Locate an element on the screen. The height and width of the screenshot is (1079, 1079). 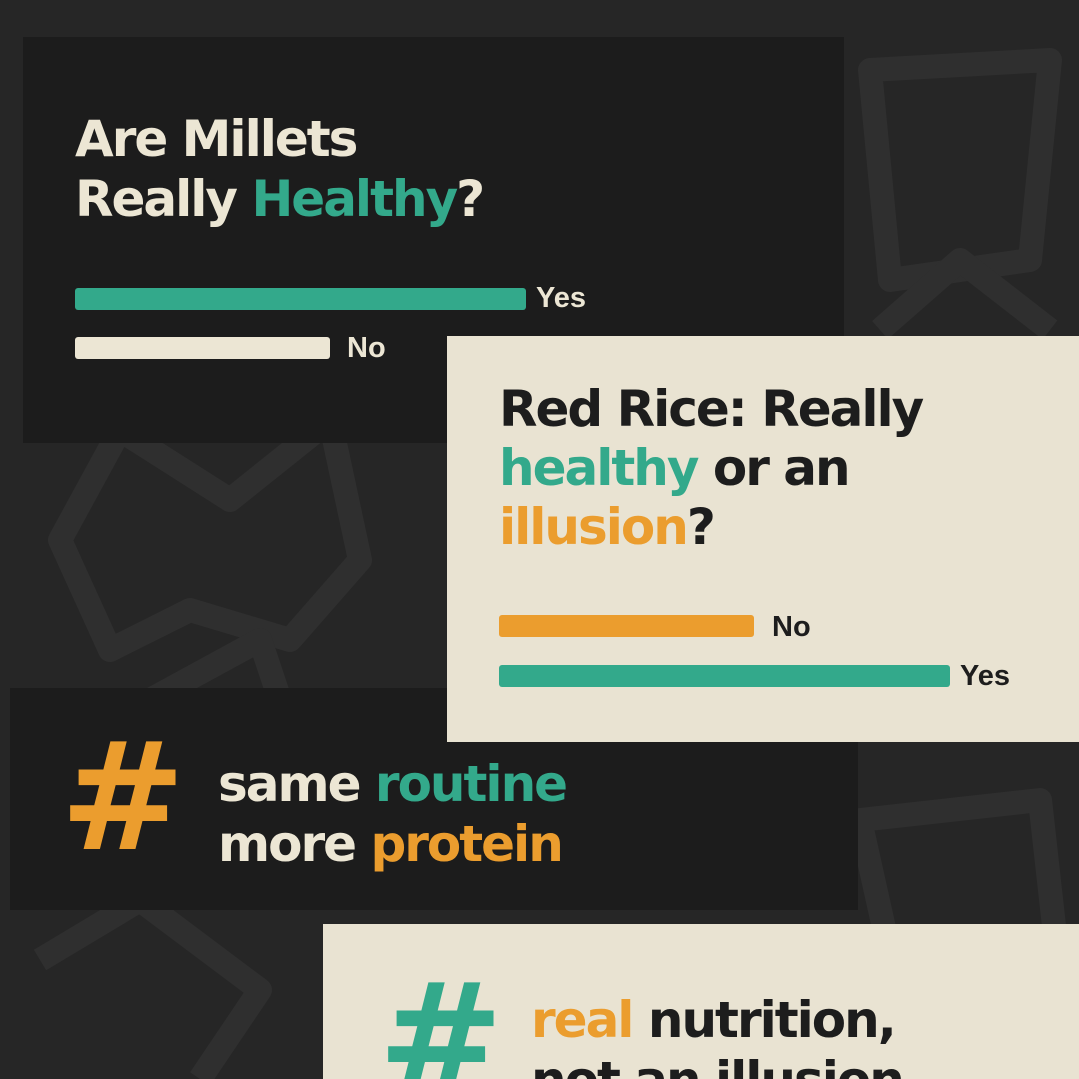
hashtag-text: real nutrition, not an illusion is located at coordinates (718, 1034).